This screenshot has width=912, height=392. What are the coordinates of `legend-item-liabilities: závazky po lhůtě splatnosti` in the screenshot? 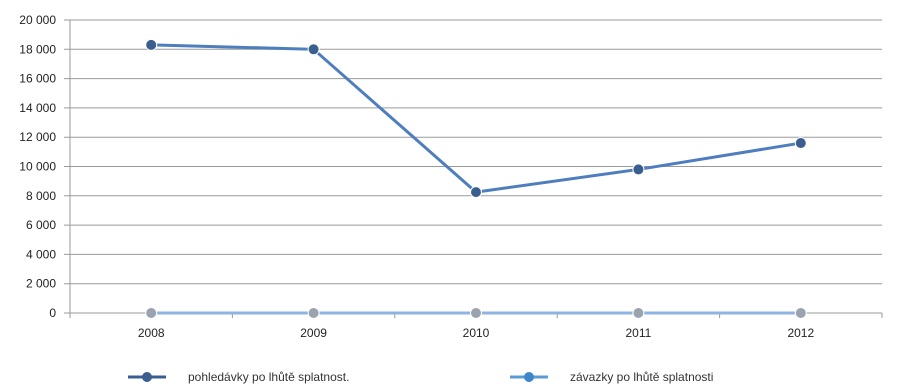 It's located at (611, 377).